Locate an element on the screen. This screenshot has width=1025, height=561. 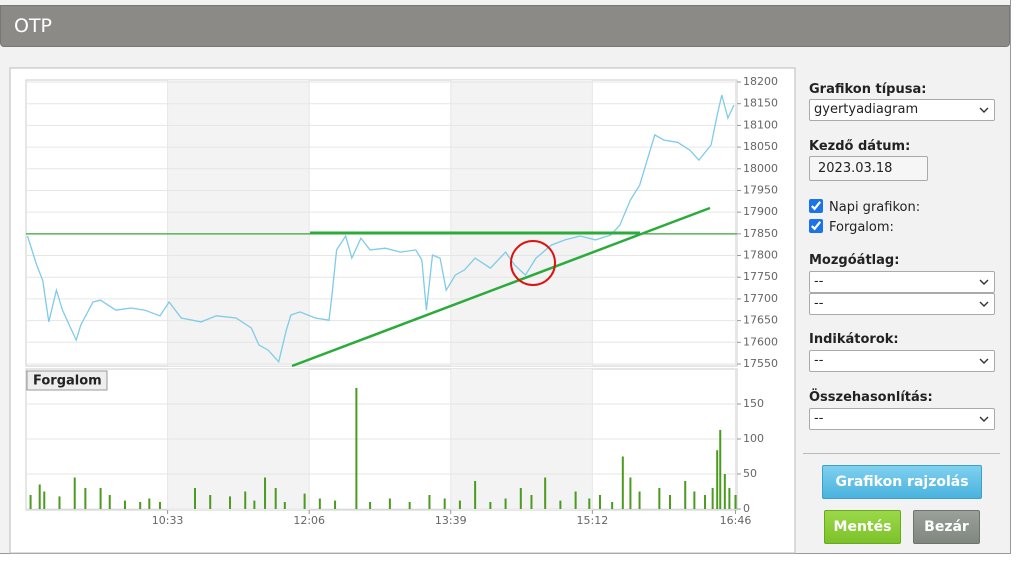
x-tick-label: 16:46 is located at coordinates (736, 520).